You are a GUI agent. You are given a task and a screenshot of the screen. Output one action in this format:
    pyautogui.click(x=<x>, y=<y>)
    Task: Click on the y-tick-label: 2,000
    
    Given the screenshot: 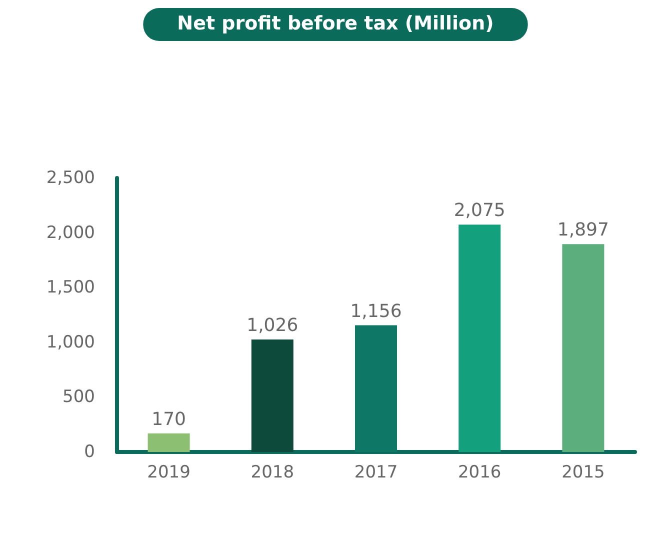 What is the action you would take?
    pyautogui.click(x=70, y=232)
    